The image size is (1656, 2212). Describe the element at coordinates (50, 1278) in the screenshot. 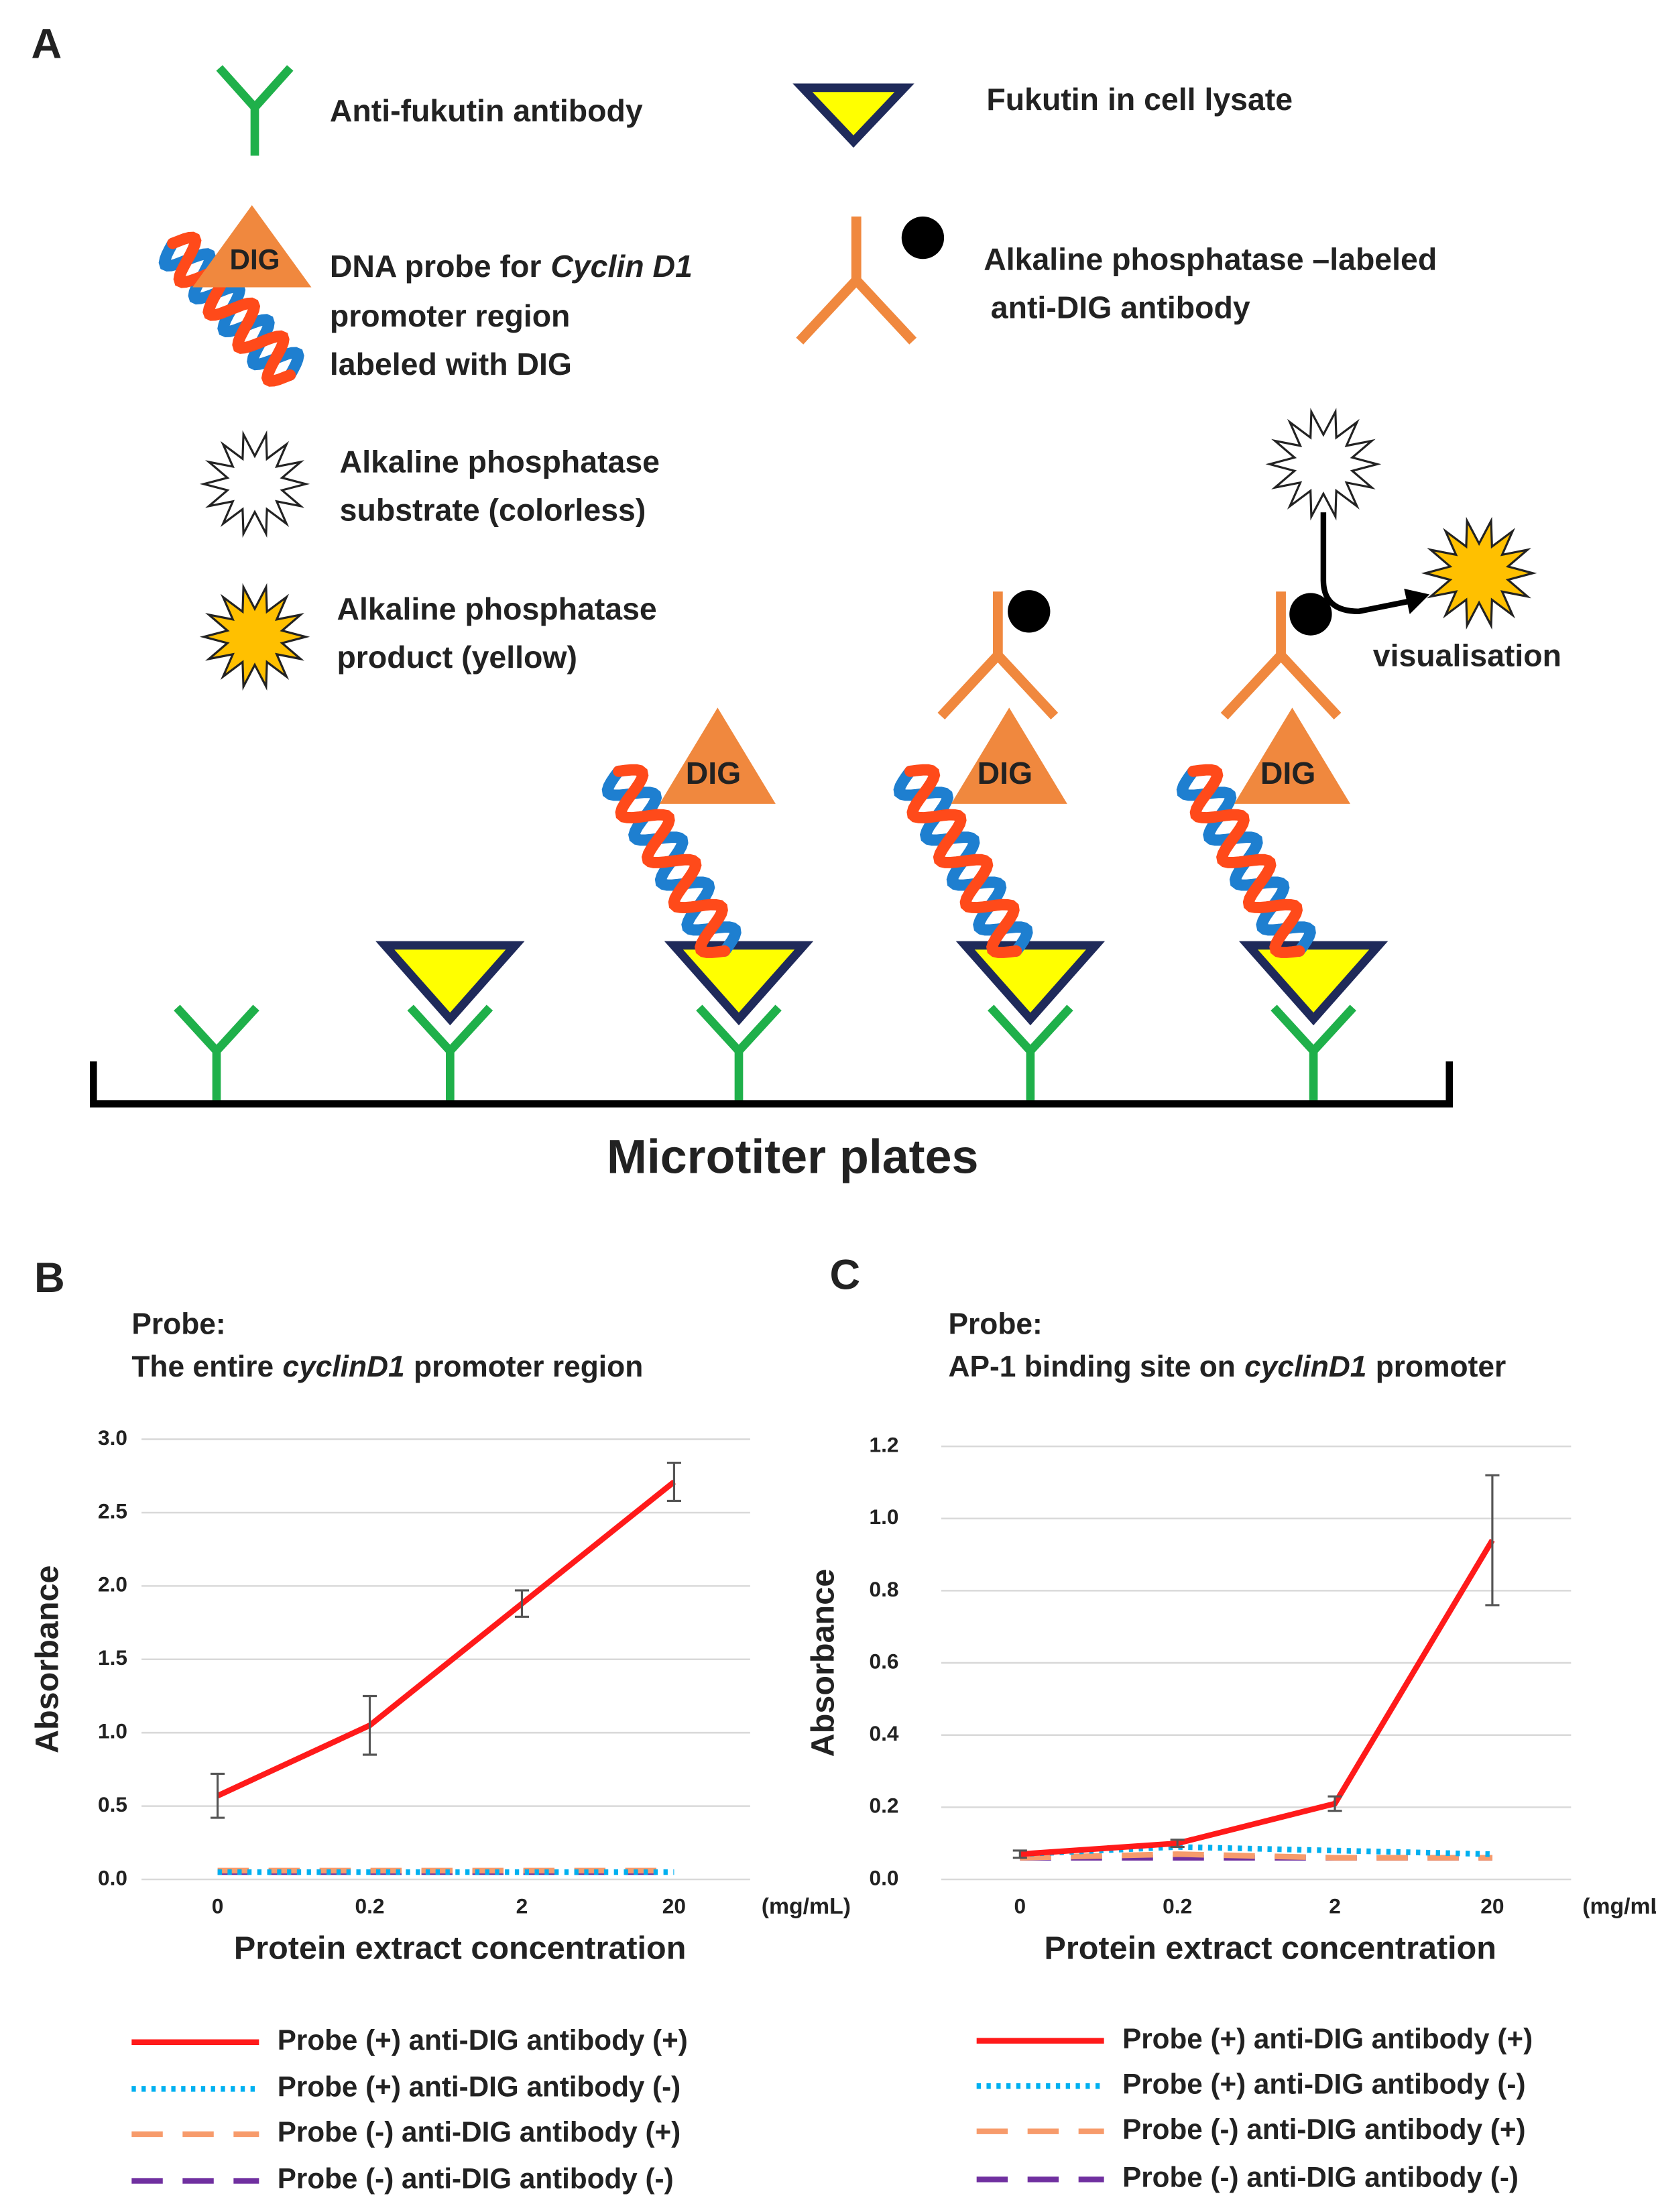

I see `panel-label: B` at that location.